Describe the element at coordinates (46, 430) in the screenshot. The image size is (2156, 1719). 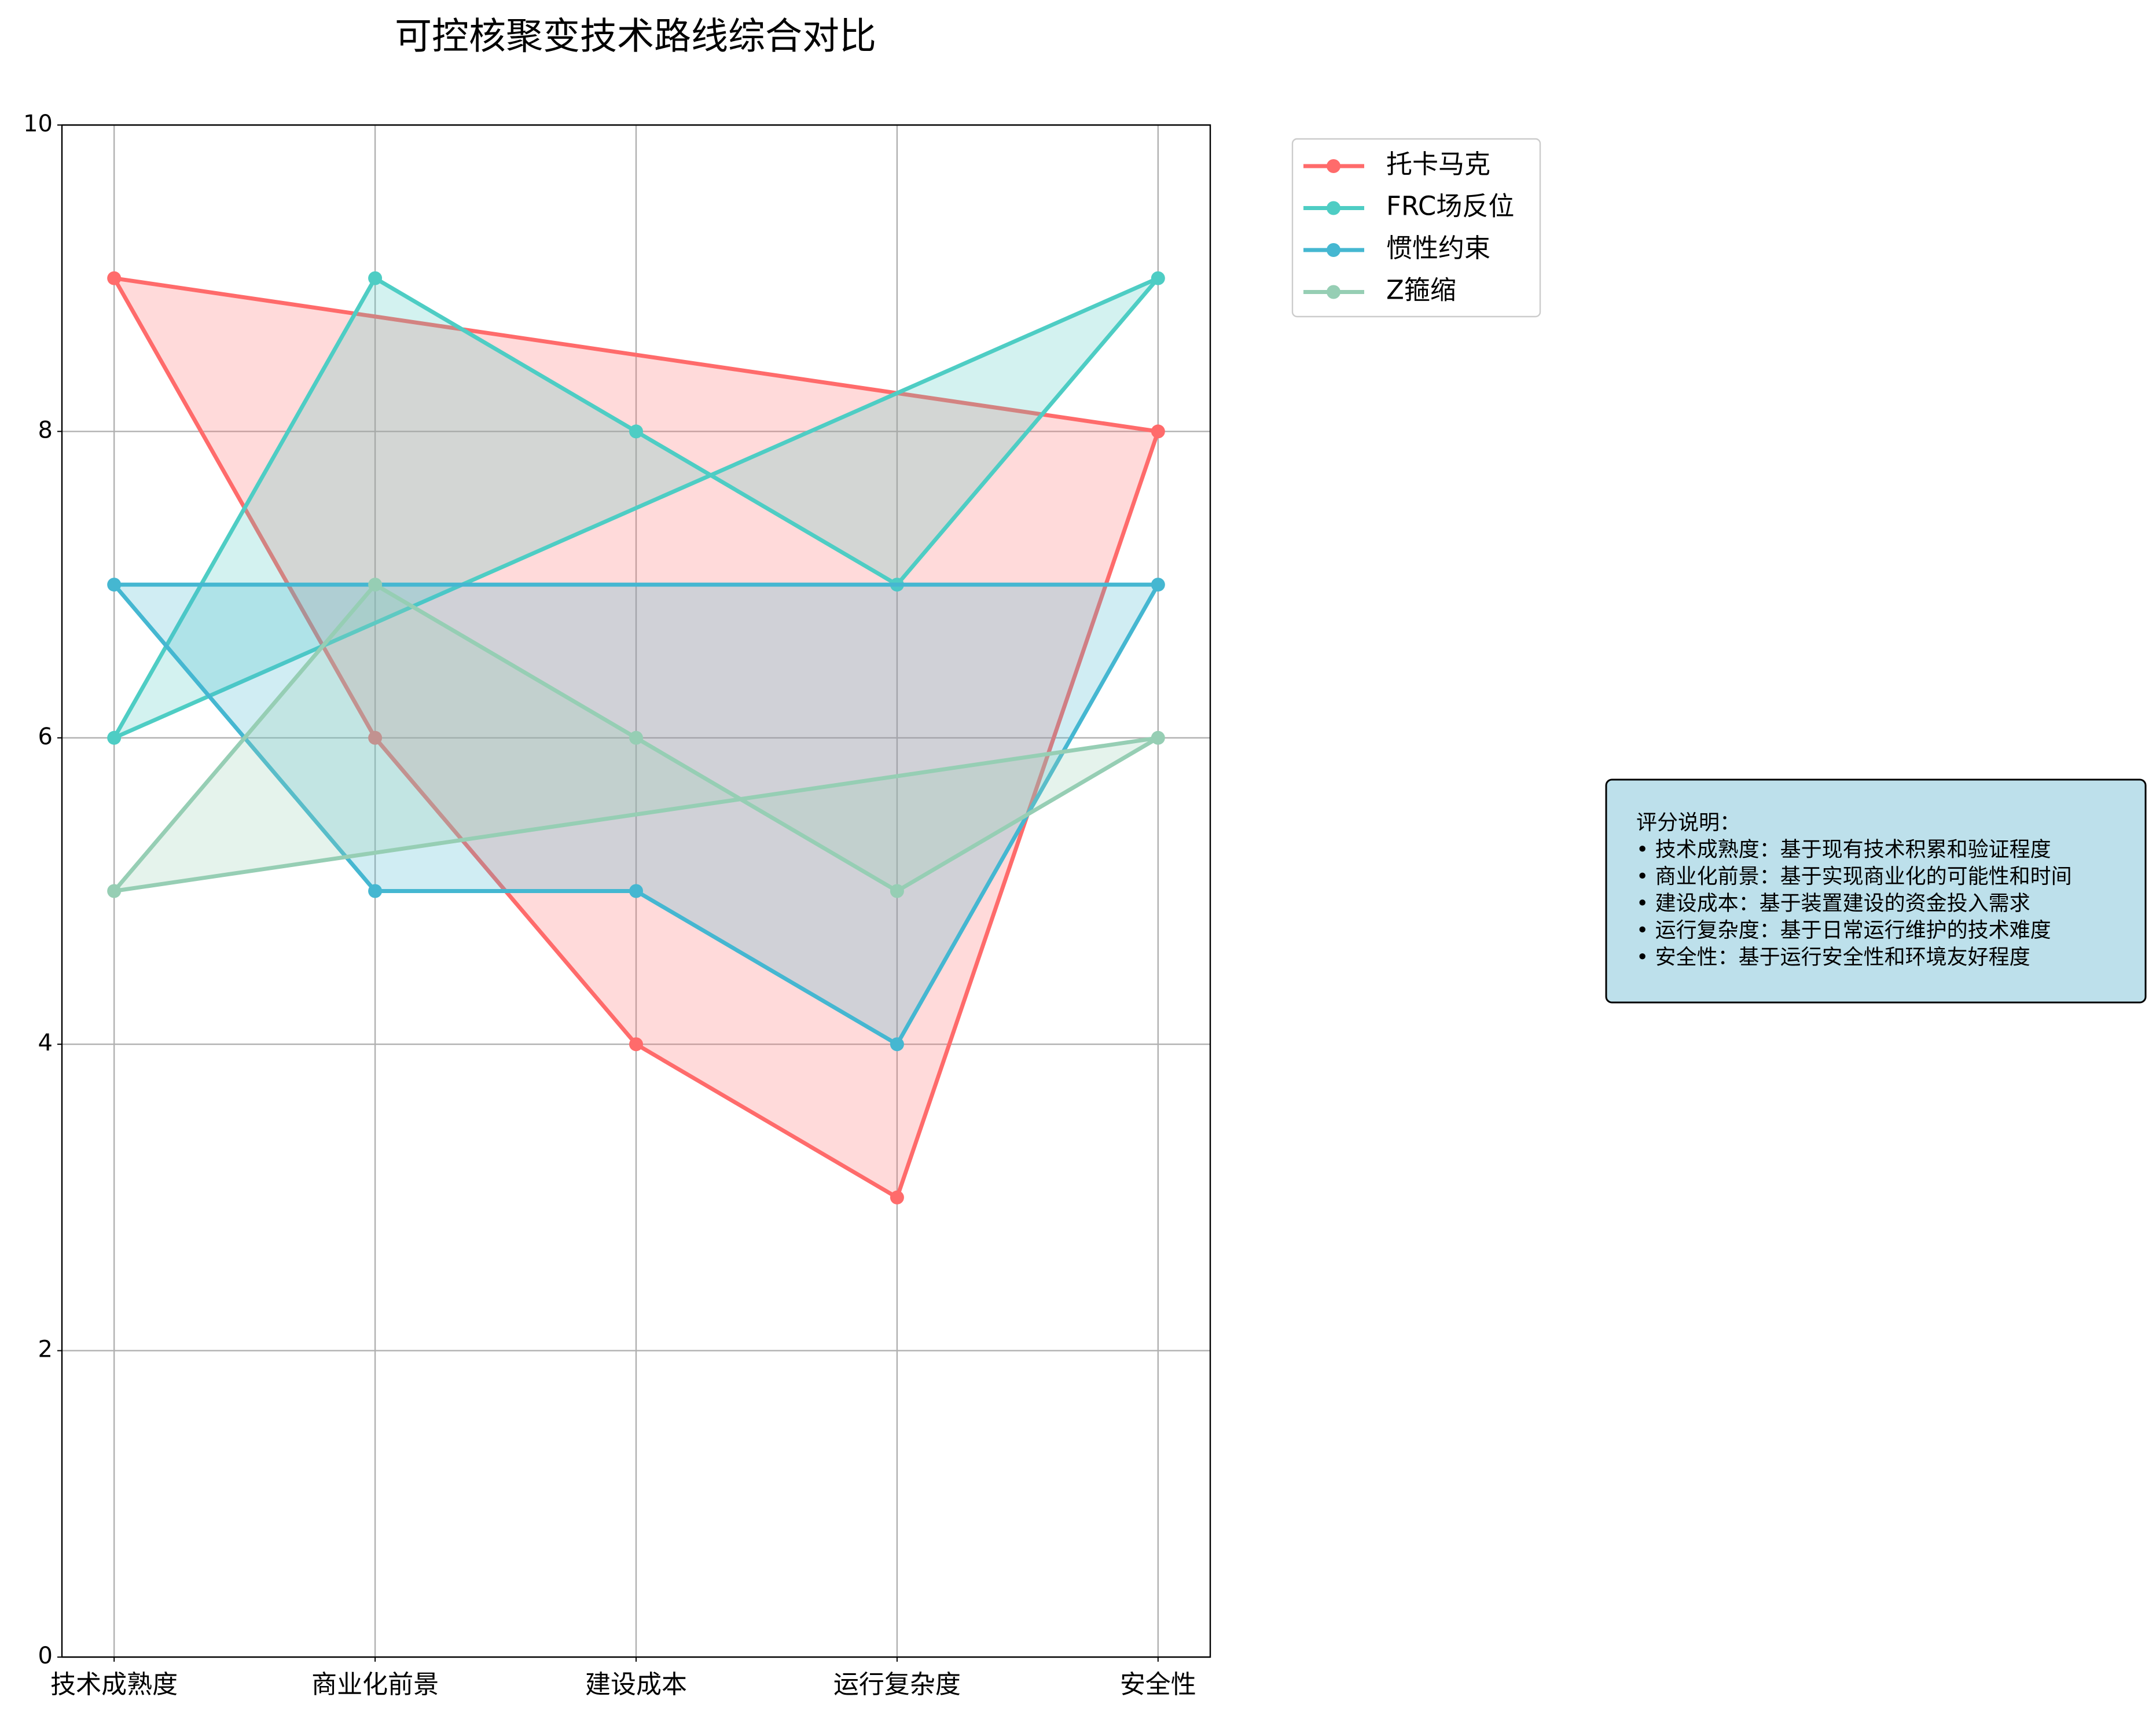
I see `y-tick-label: 8` at that location.